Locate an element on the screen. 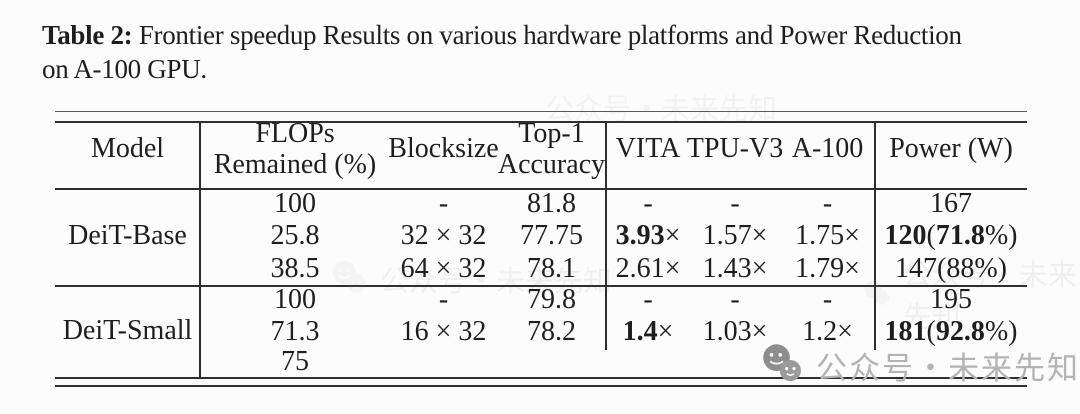  cell-top1 is located at coordinates (551, 362).